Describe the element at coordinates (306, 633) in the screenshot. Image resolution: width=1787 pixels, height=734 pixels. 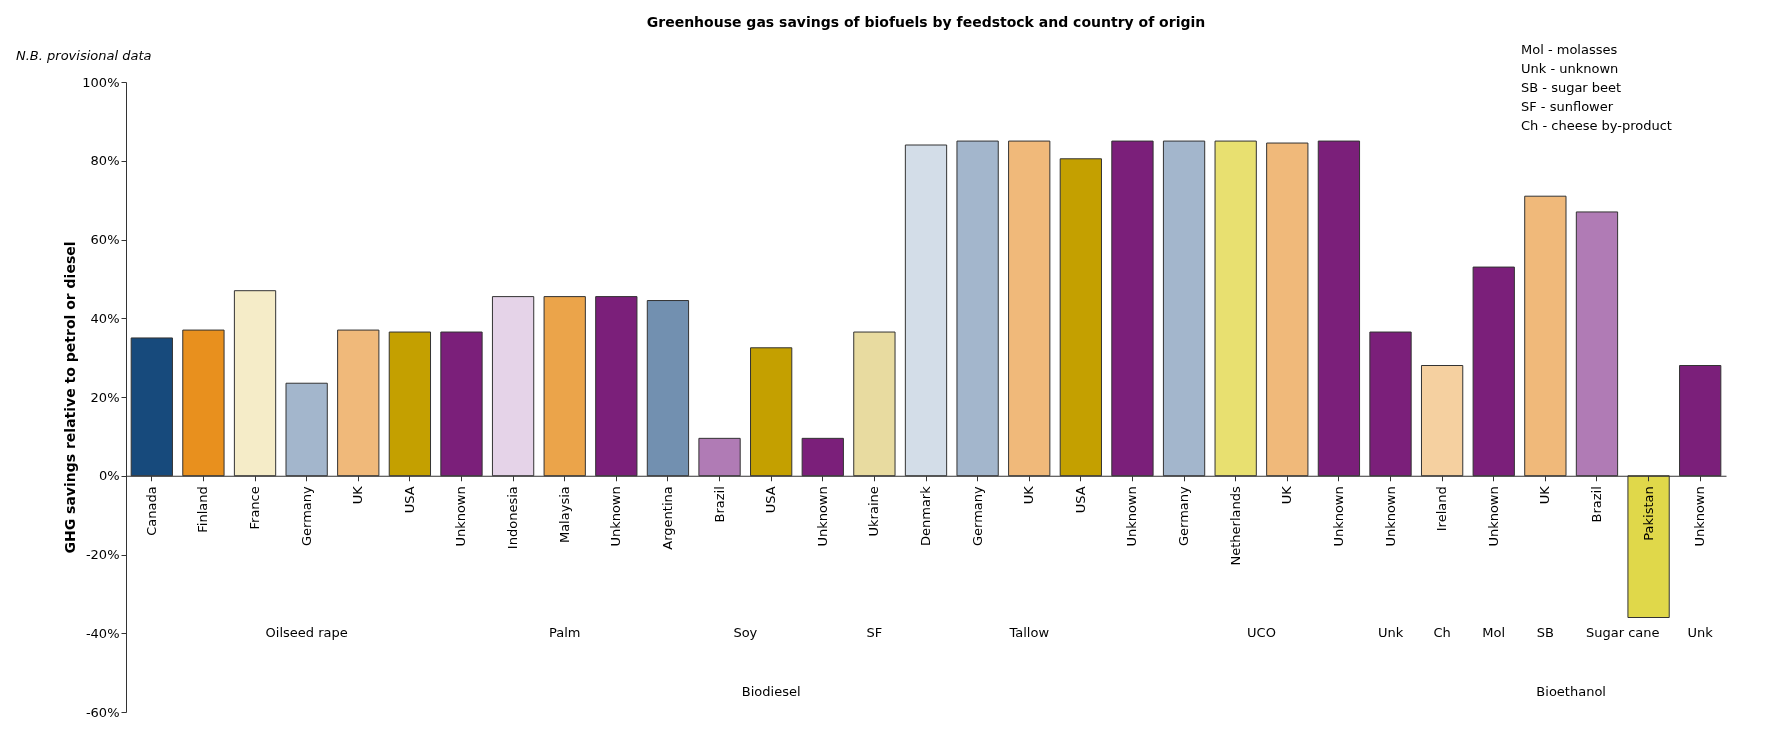
I see `annotation: Oilseed rape` at that location.